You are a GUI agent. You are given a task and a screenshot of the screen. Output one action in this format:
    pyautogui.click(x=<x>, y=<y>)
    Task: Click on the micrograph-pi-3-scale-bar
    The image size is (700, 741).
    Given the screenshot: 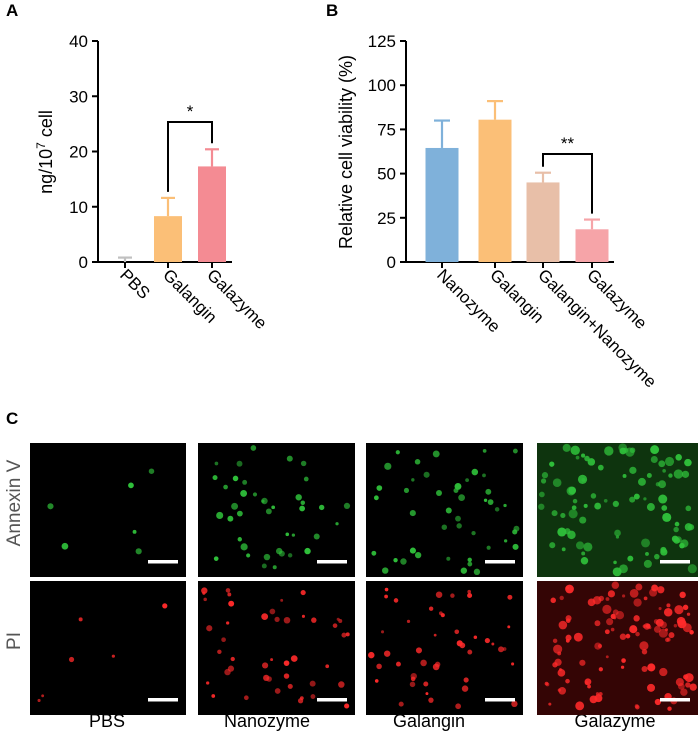 What is the action you would take?
    pyautogui.click(x=675, y=700)
    